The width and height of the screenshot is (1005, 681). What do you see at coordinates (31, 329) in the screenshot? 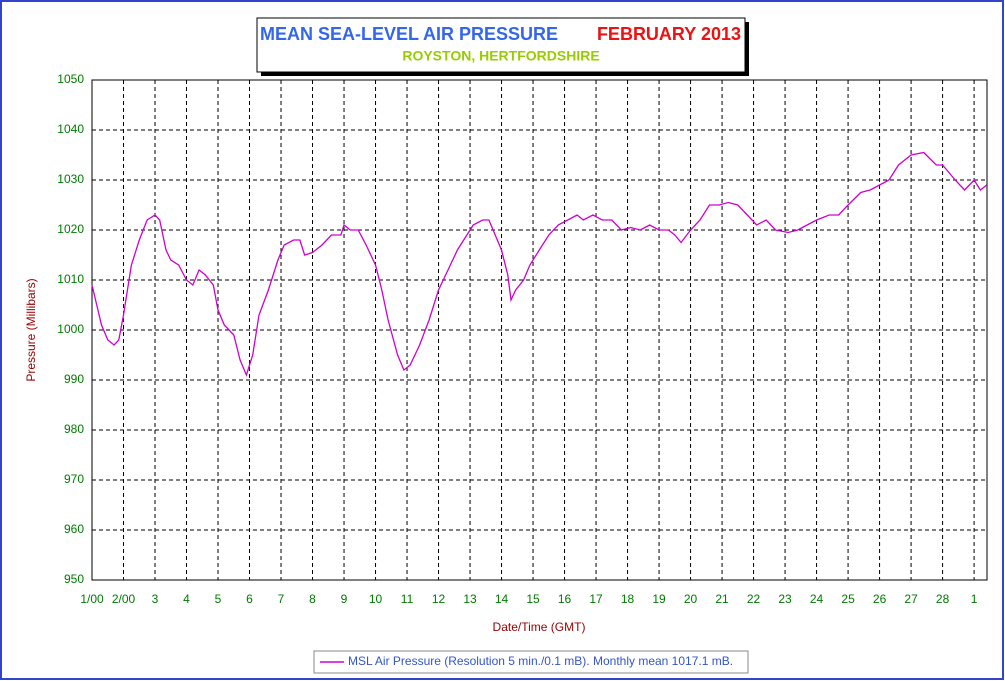
I see `y-axis-label: Pressure (Millibars)` at bounding box center [31, 329].